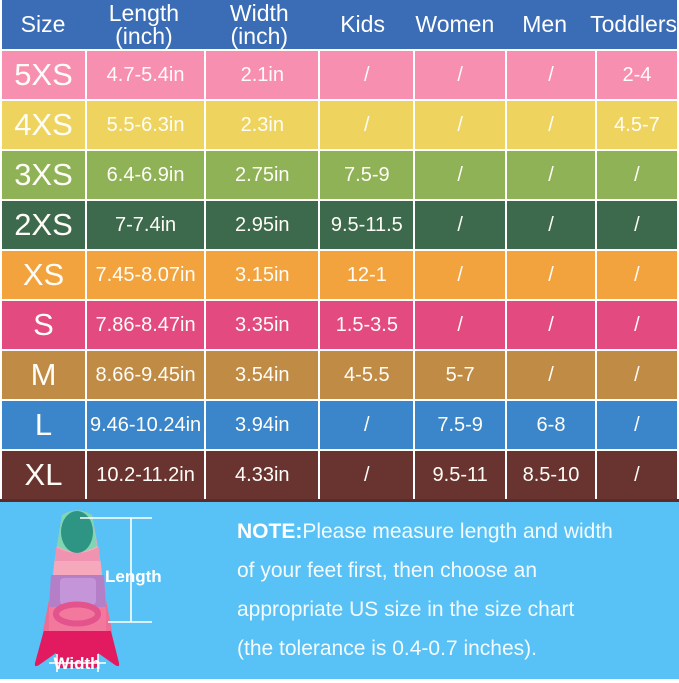 This screenshot has width=679, height=683. I want to click on table-row-5xs: 5XS 4.7-5.4in 2.1in / / / 2-4, so click(339, 75).